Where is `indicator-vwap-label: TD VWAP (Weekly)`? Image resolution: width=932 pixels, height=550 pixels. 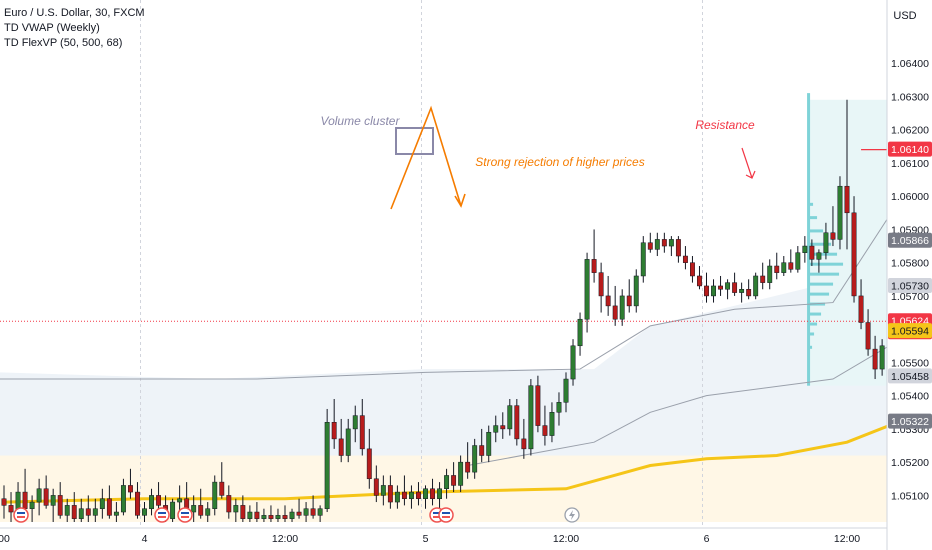
indicator-vwap-label: TD VWAP (Weekly) is located at coordinates (52, 28).